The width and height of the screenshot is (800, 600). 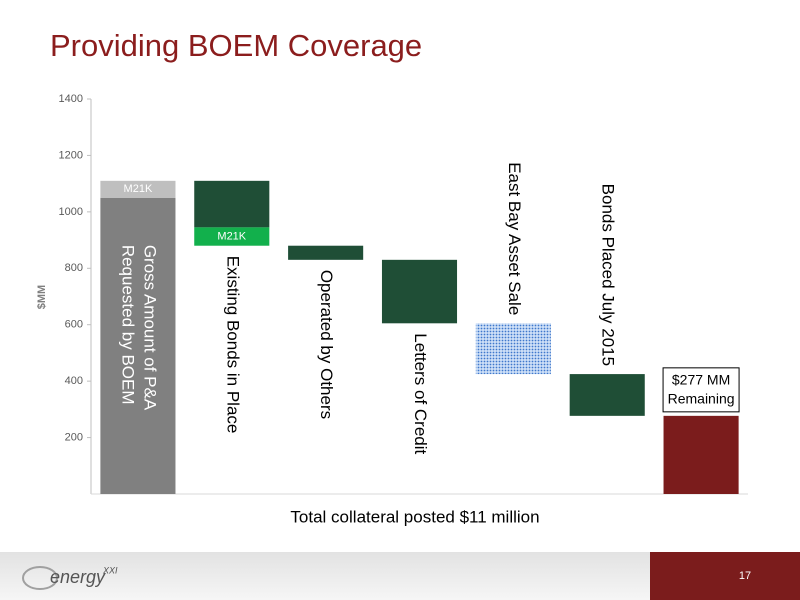 I want to click on page-number: 17, so click(x=745, y=576).